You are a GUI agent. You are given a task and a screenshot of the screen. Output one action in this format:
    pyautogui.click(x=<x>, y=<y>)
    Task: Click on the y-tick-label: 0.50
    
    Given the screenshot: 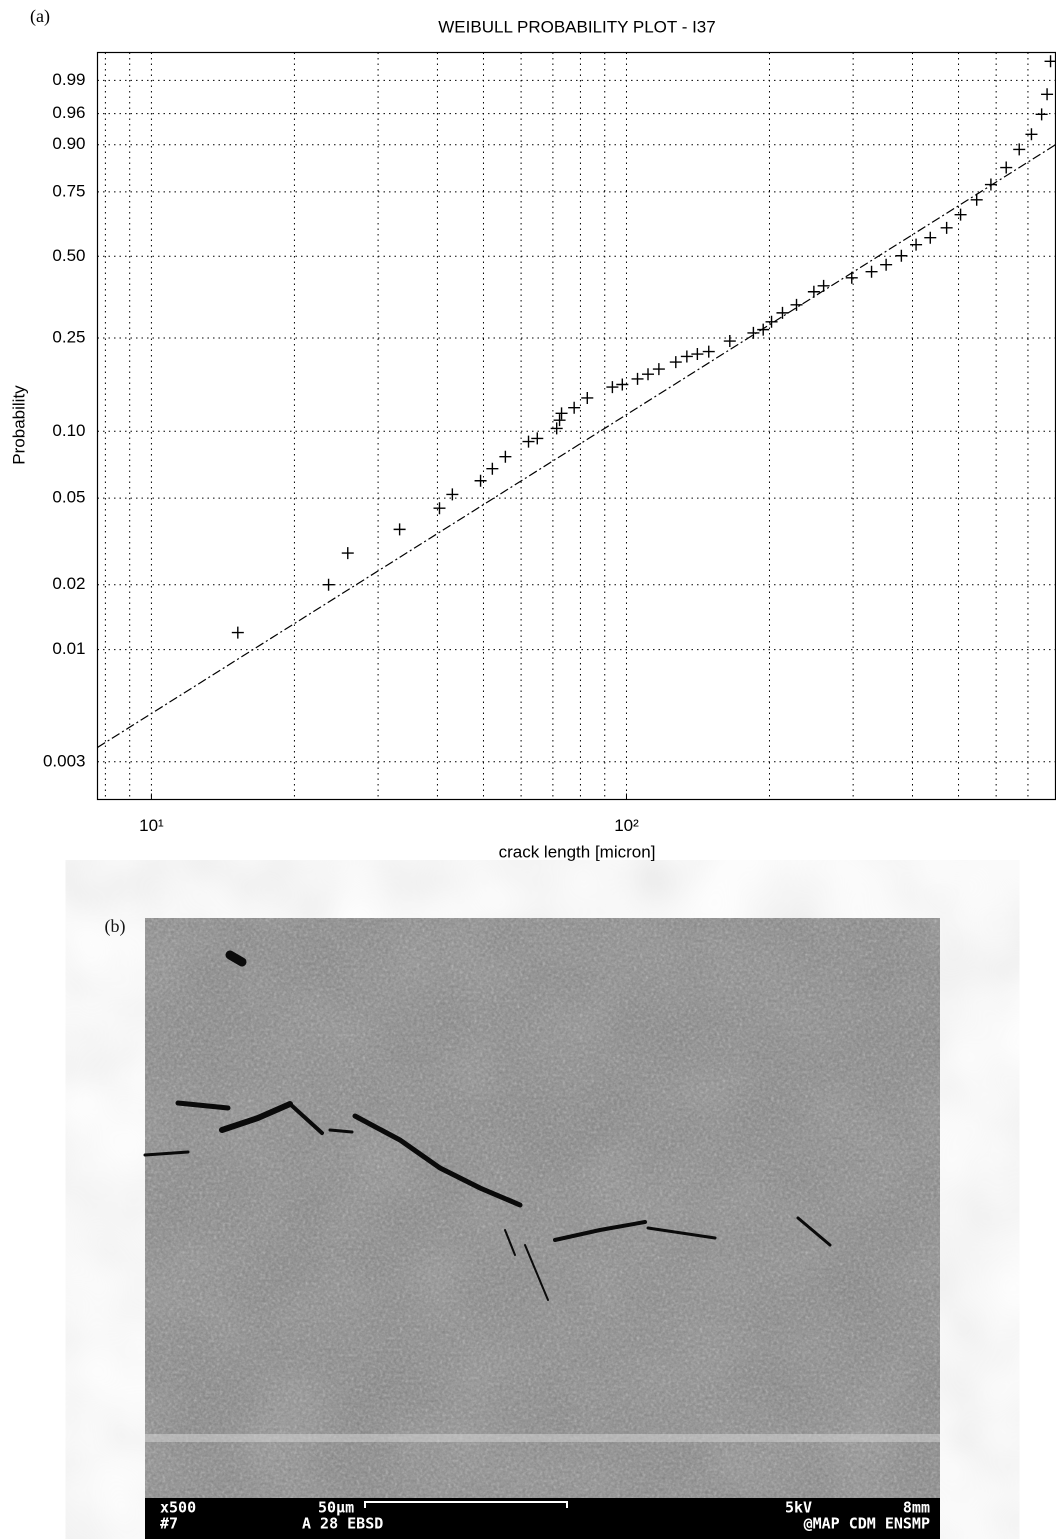 What is the action you would take?
    pyautogui.click(x=68, y=255)
    